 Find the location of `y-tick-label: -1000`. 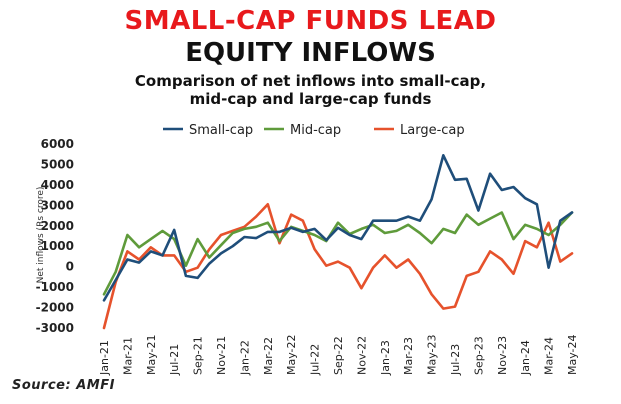

y-tick-label: -1000 is located at coordinates (55, 287).